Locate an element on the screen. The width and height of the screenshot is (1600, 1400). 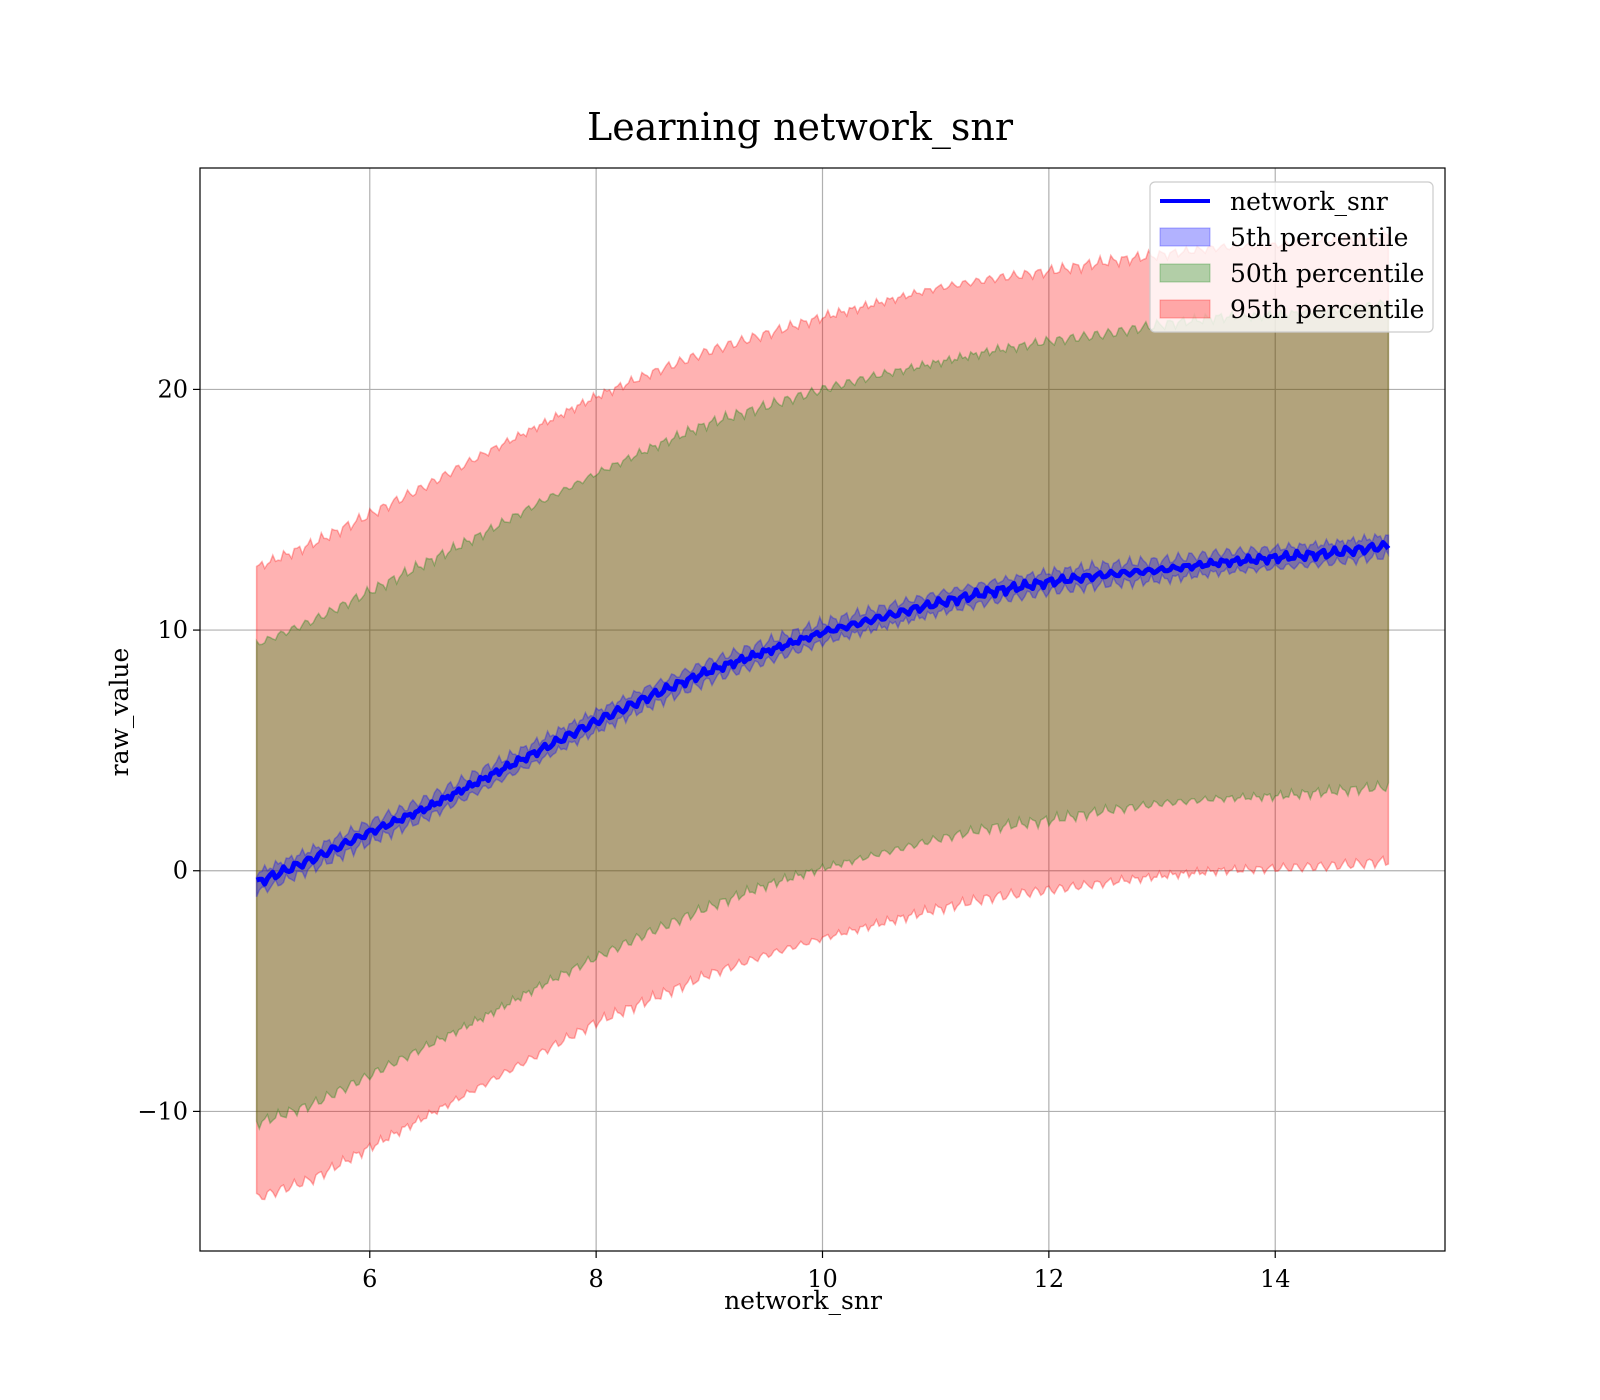
y-axis-label: raw_value is located at coordinates (119, 712).